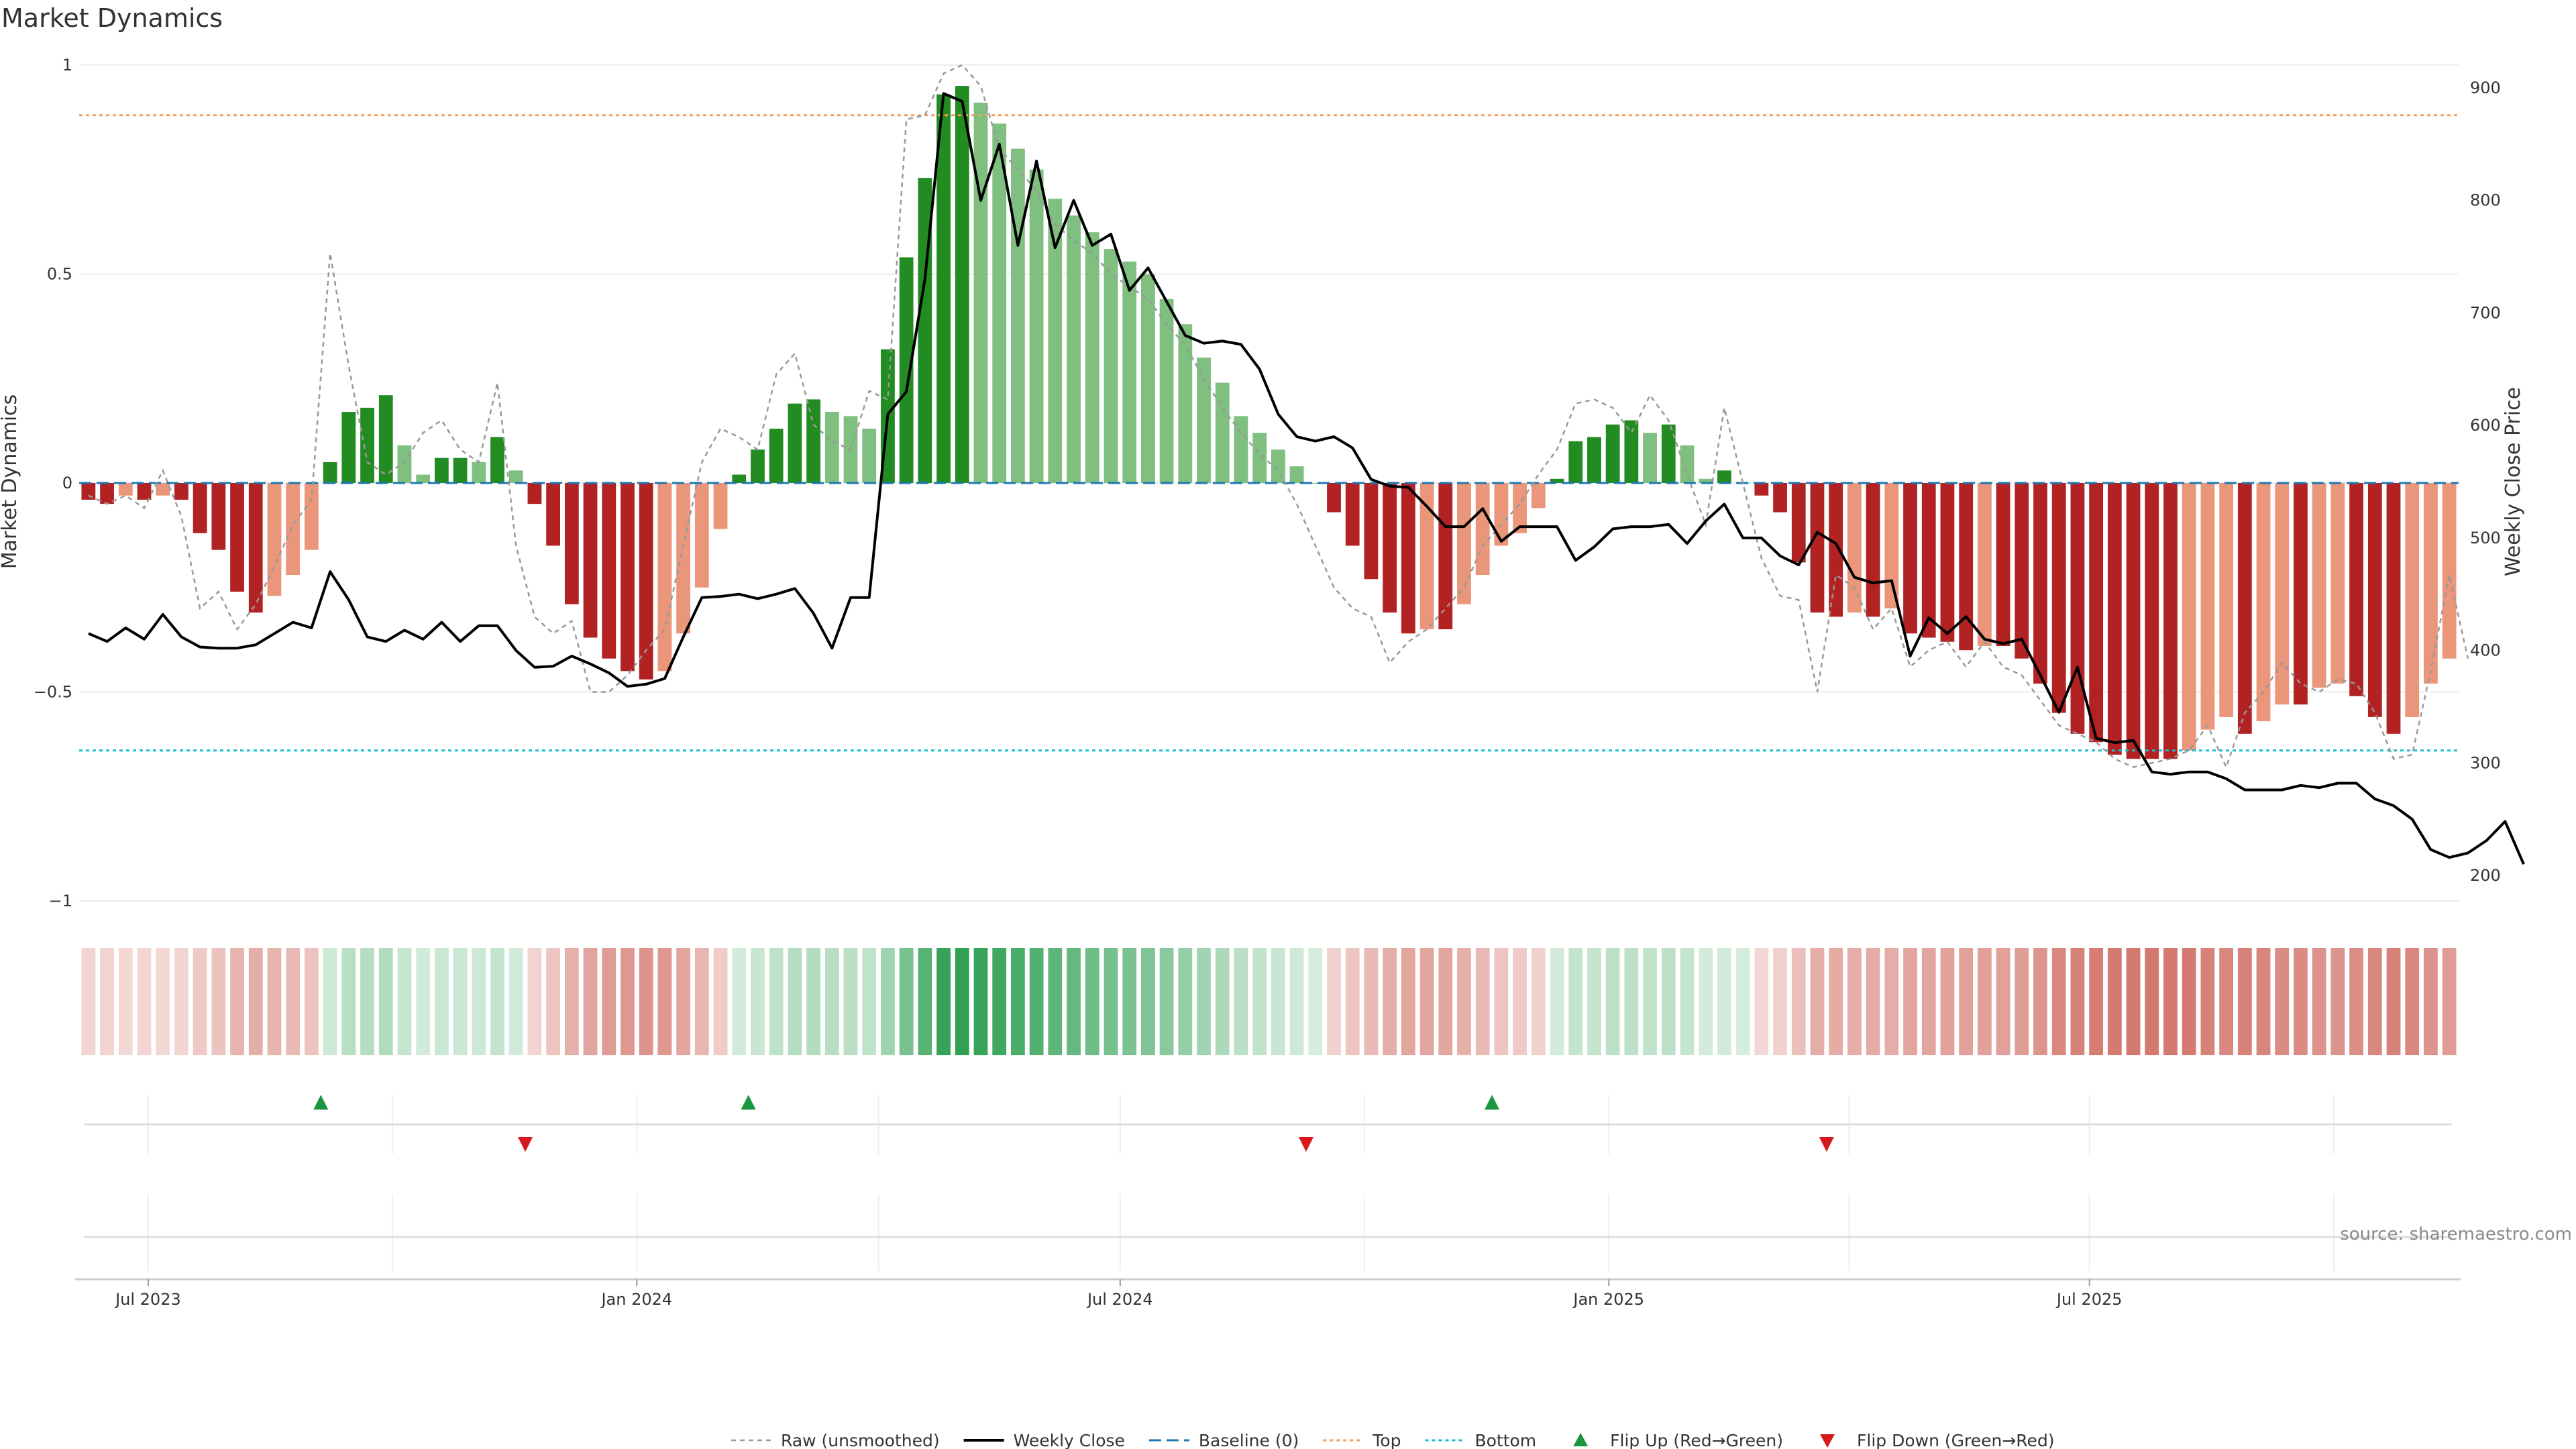  I want to click on x-tick-label: Jul 2023, so click(147, 1299).